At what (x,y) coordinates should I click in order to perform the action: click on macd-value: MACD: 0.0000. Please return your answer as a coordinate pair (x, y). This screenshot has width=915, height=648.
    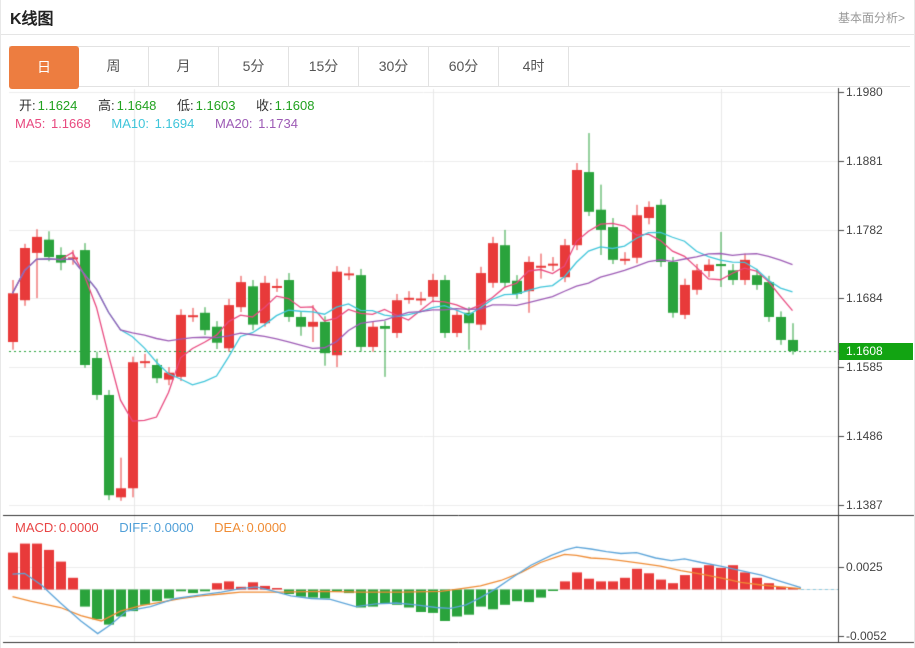
    Looking at the image, I should click on (57, 527).